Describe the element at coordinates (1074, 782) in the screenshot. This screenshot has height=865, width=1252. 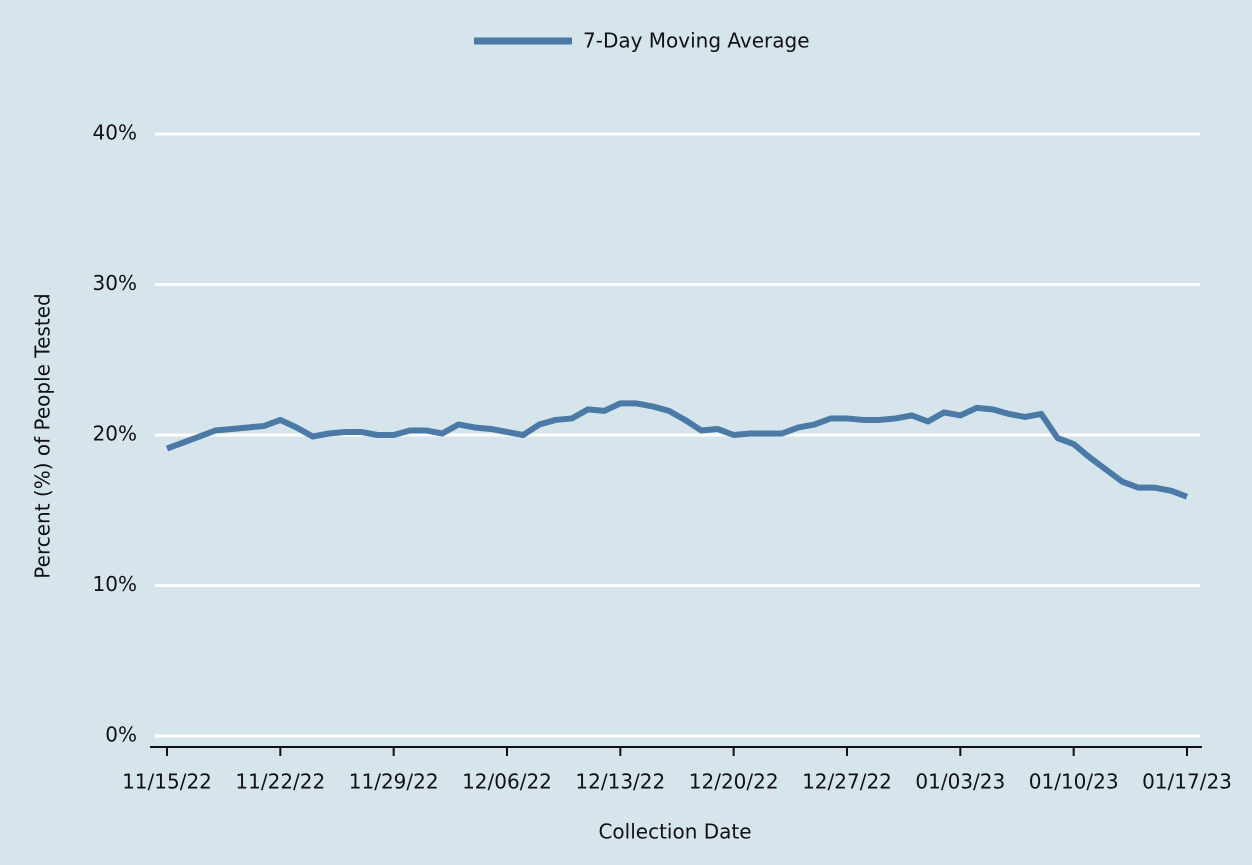
I see `x-tick-label: 01/10/23` at that location.